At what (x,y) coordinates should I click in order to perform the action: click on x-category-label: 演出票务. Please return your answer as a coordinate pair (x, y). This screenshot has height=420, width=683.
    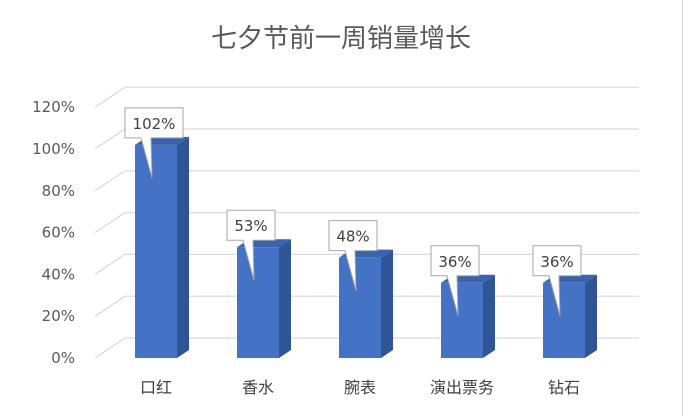
    Looking at the image, I should click on (462, 387).